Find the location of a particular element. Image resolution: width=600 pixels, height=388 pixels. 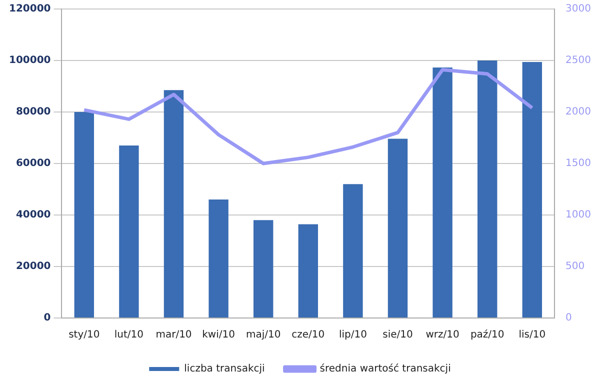

y2-tick-label: 0 is located at coordinates (569, 318).